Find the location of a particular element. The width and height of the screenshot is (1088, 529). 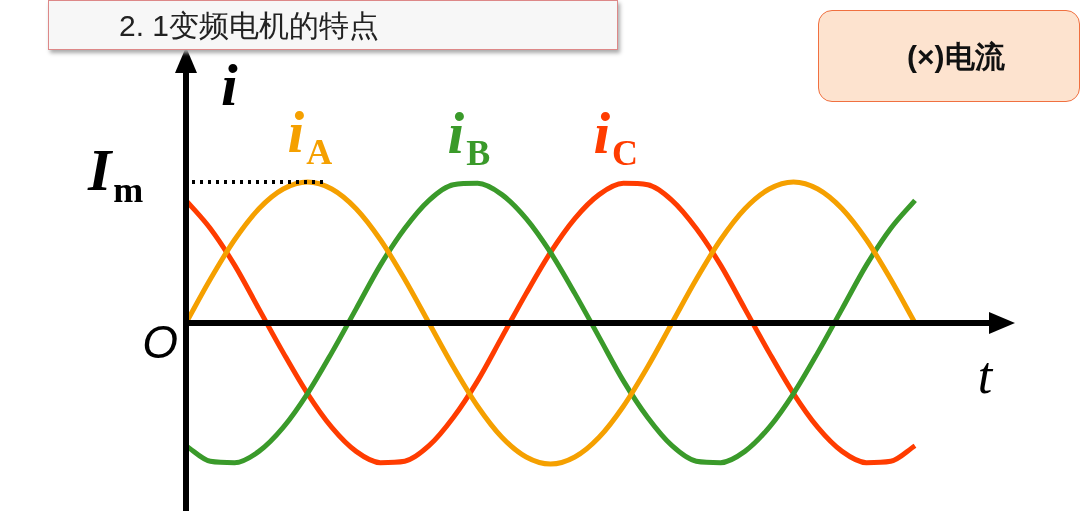

annotation: O is located at coordinates (160, 341).